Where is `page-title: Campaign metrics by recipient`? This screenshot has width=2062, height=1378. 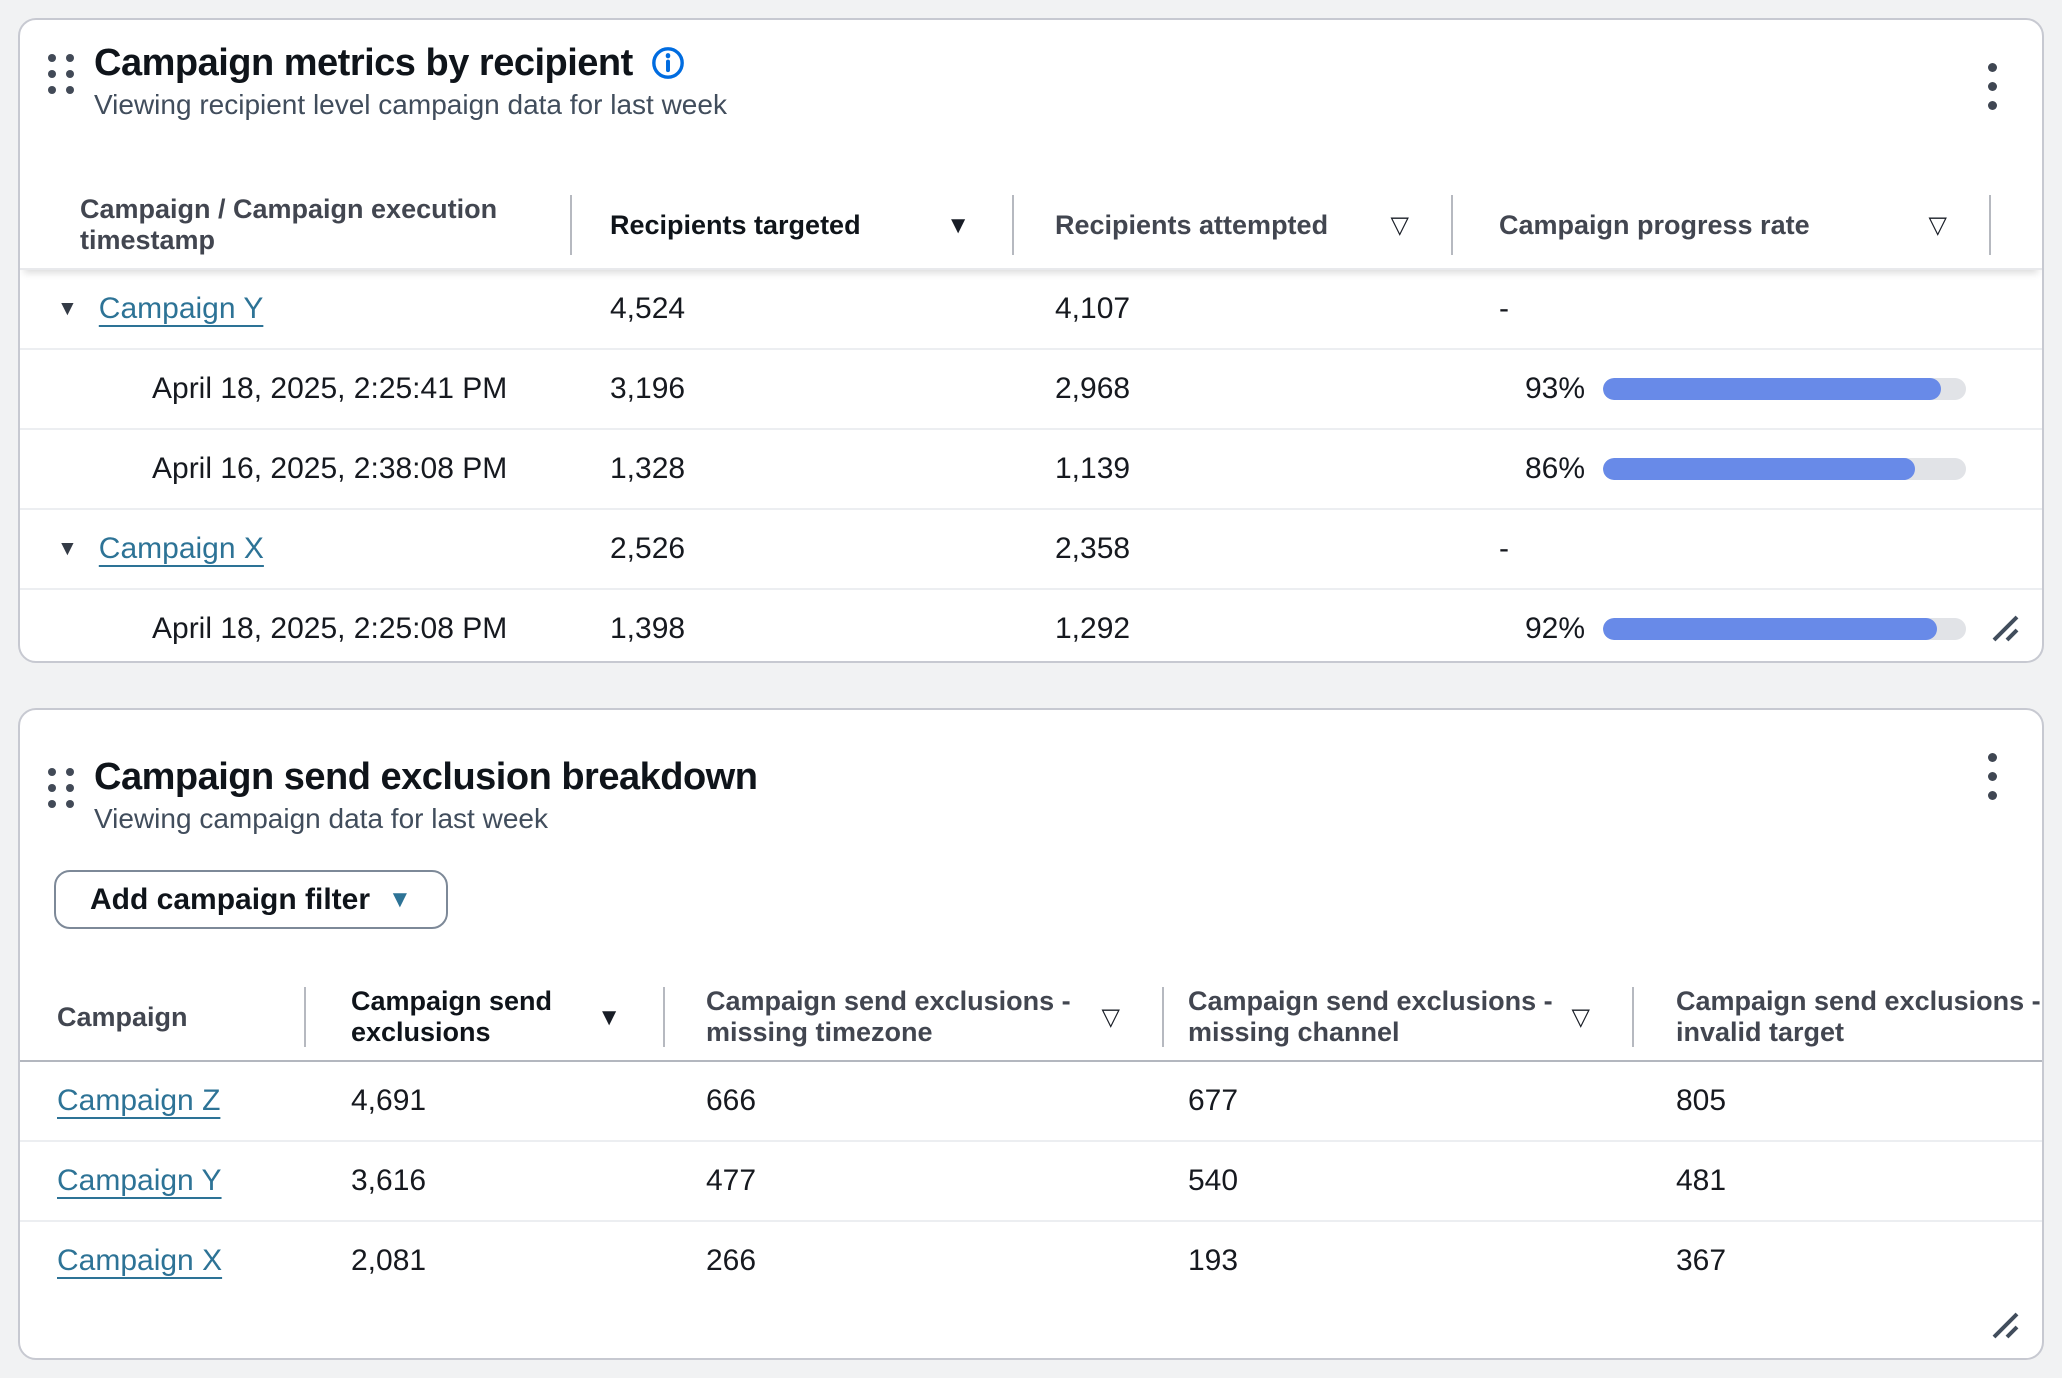
page-title: Campaign metrics by recipient is located at coordinates (363, 63).